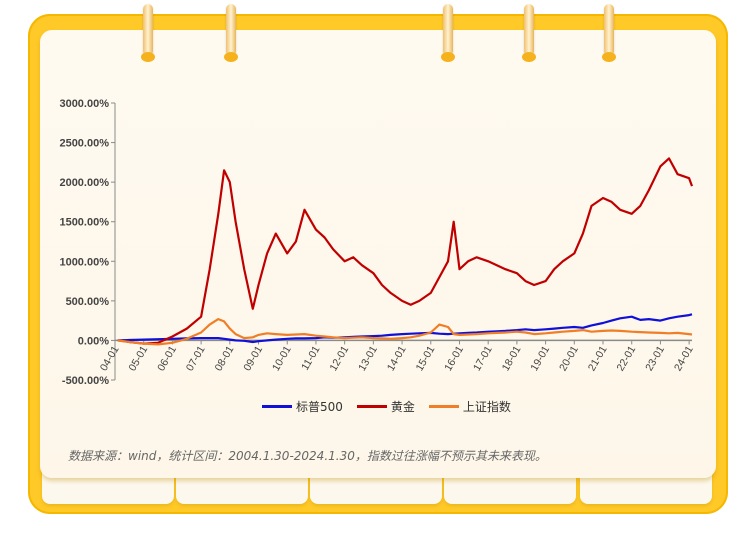  What do you see at coordinates (397, 358) in the screenshot?
I see `x-tick-label: 14-01` at bounding box center [397, 358].